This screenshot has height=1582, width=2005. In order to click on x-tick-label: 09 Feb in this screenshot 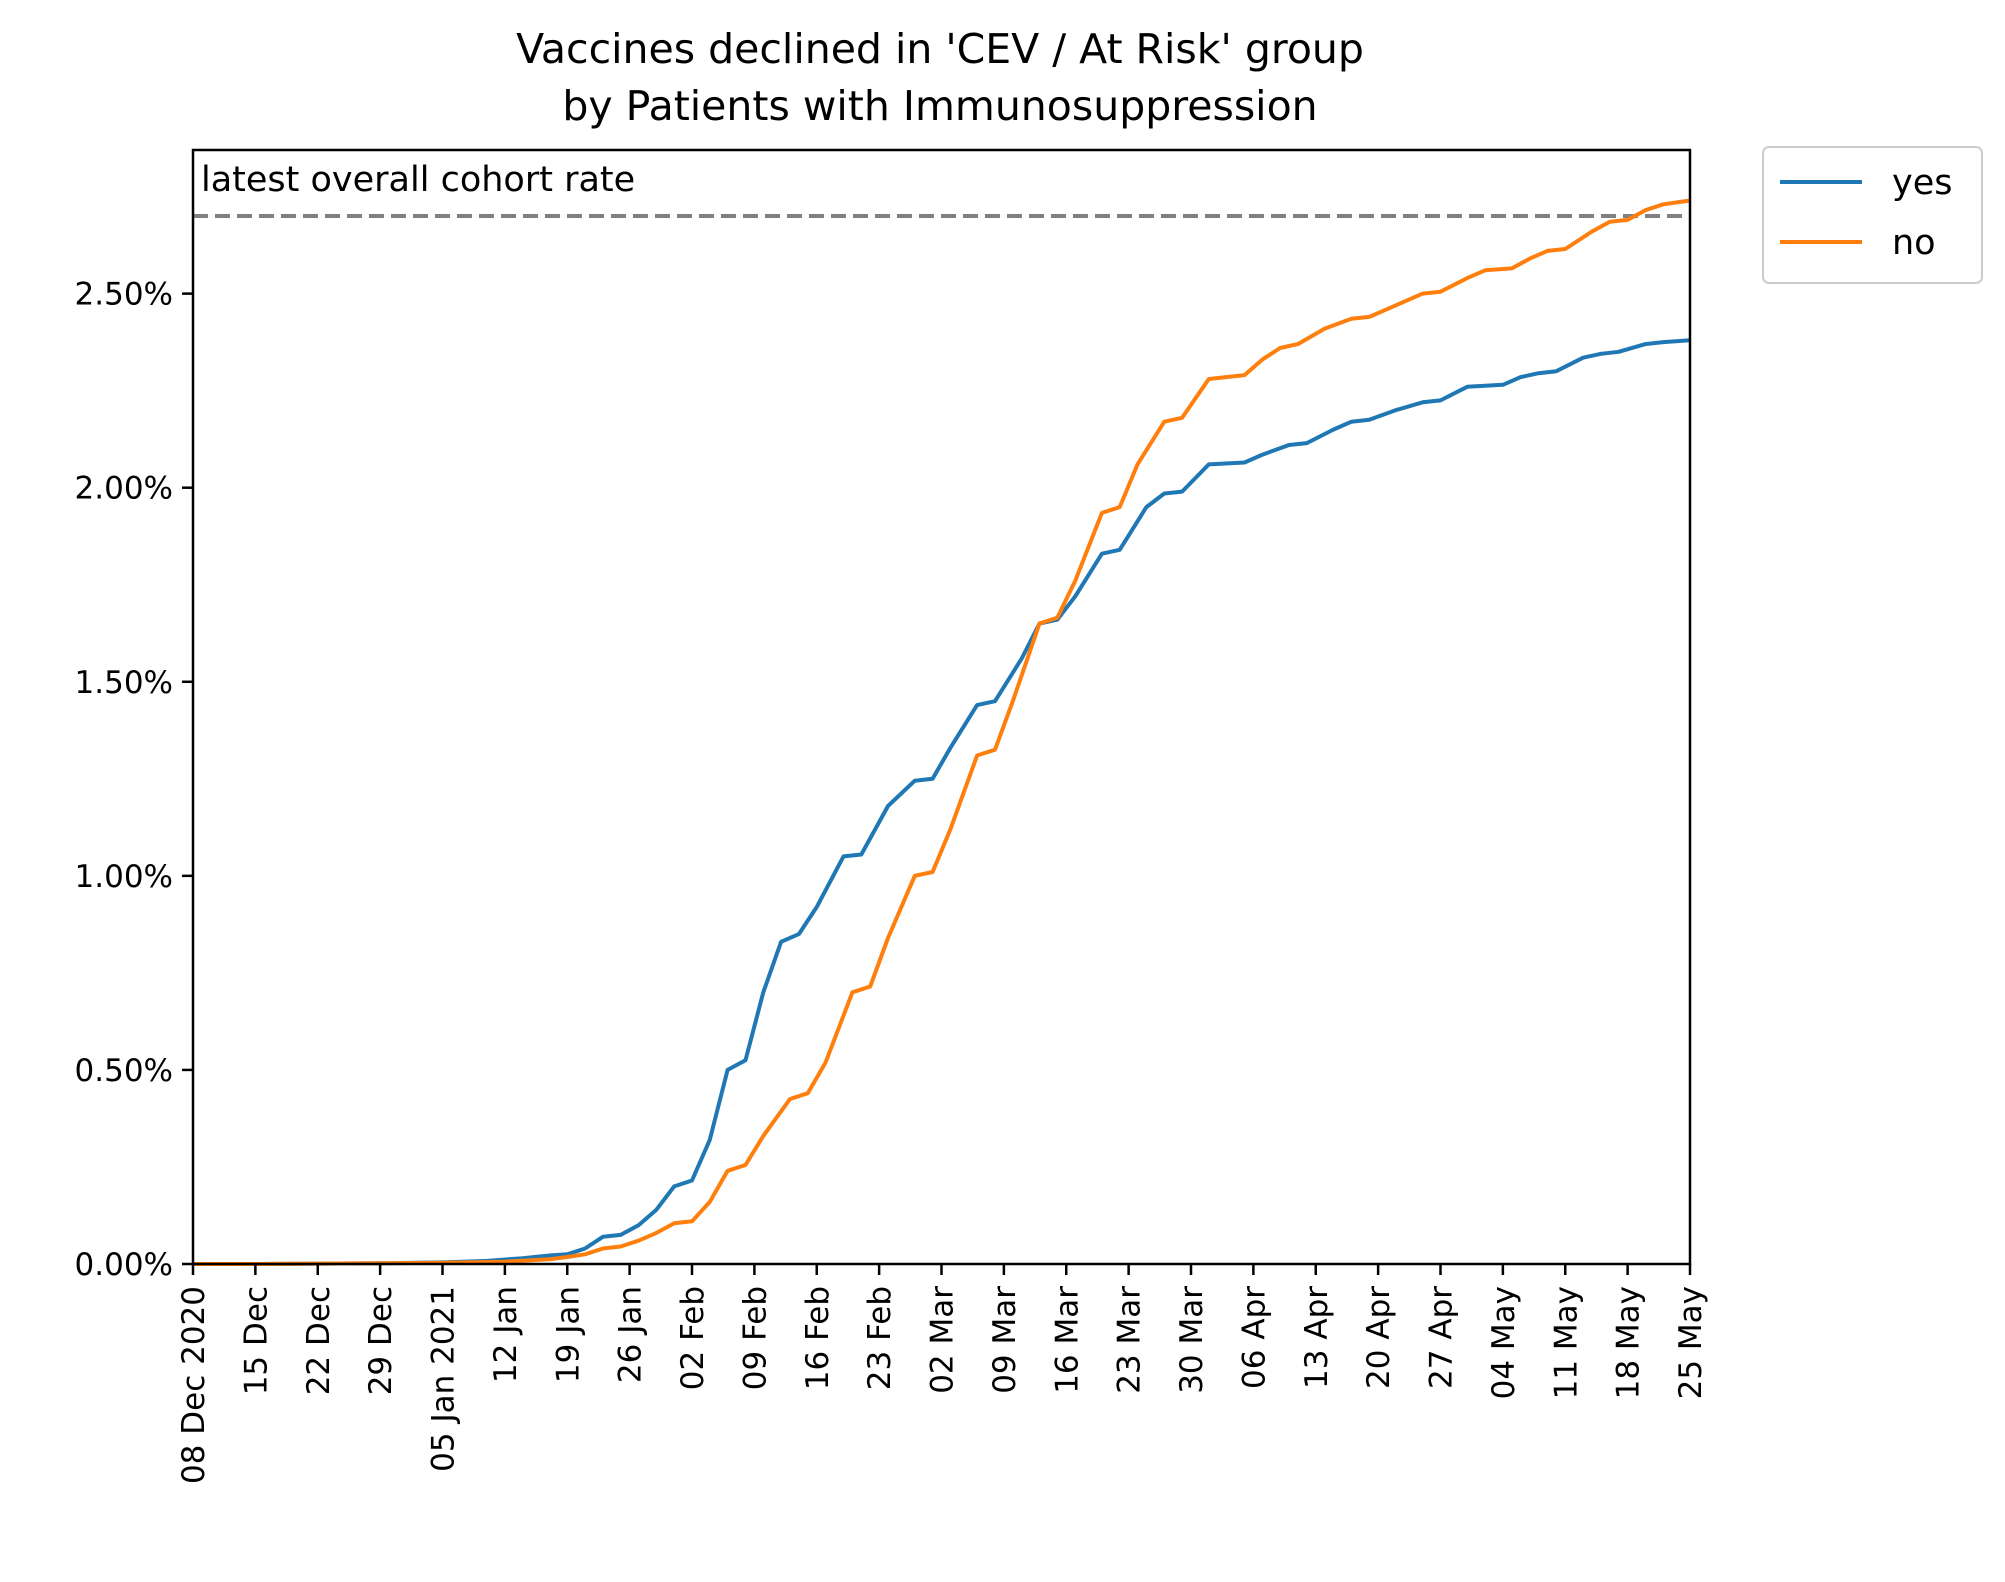, I will do `click(755, 1338)`.